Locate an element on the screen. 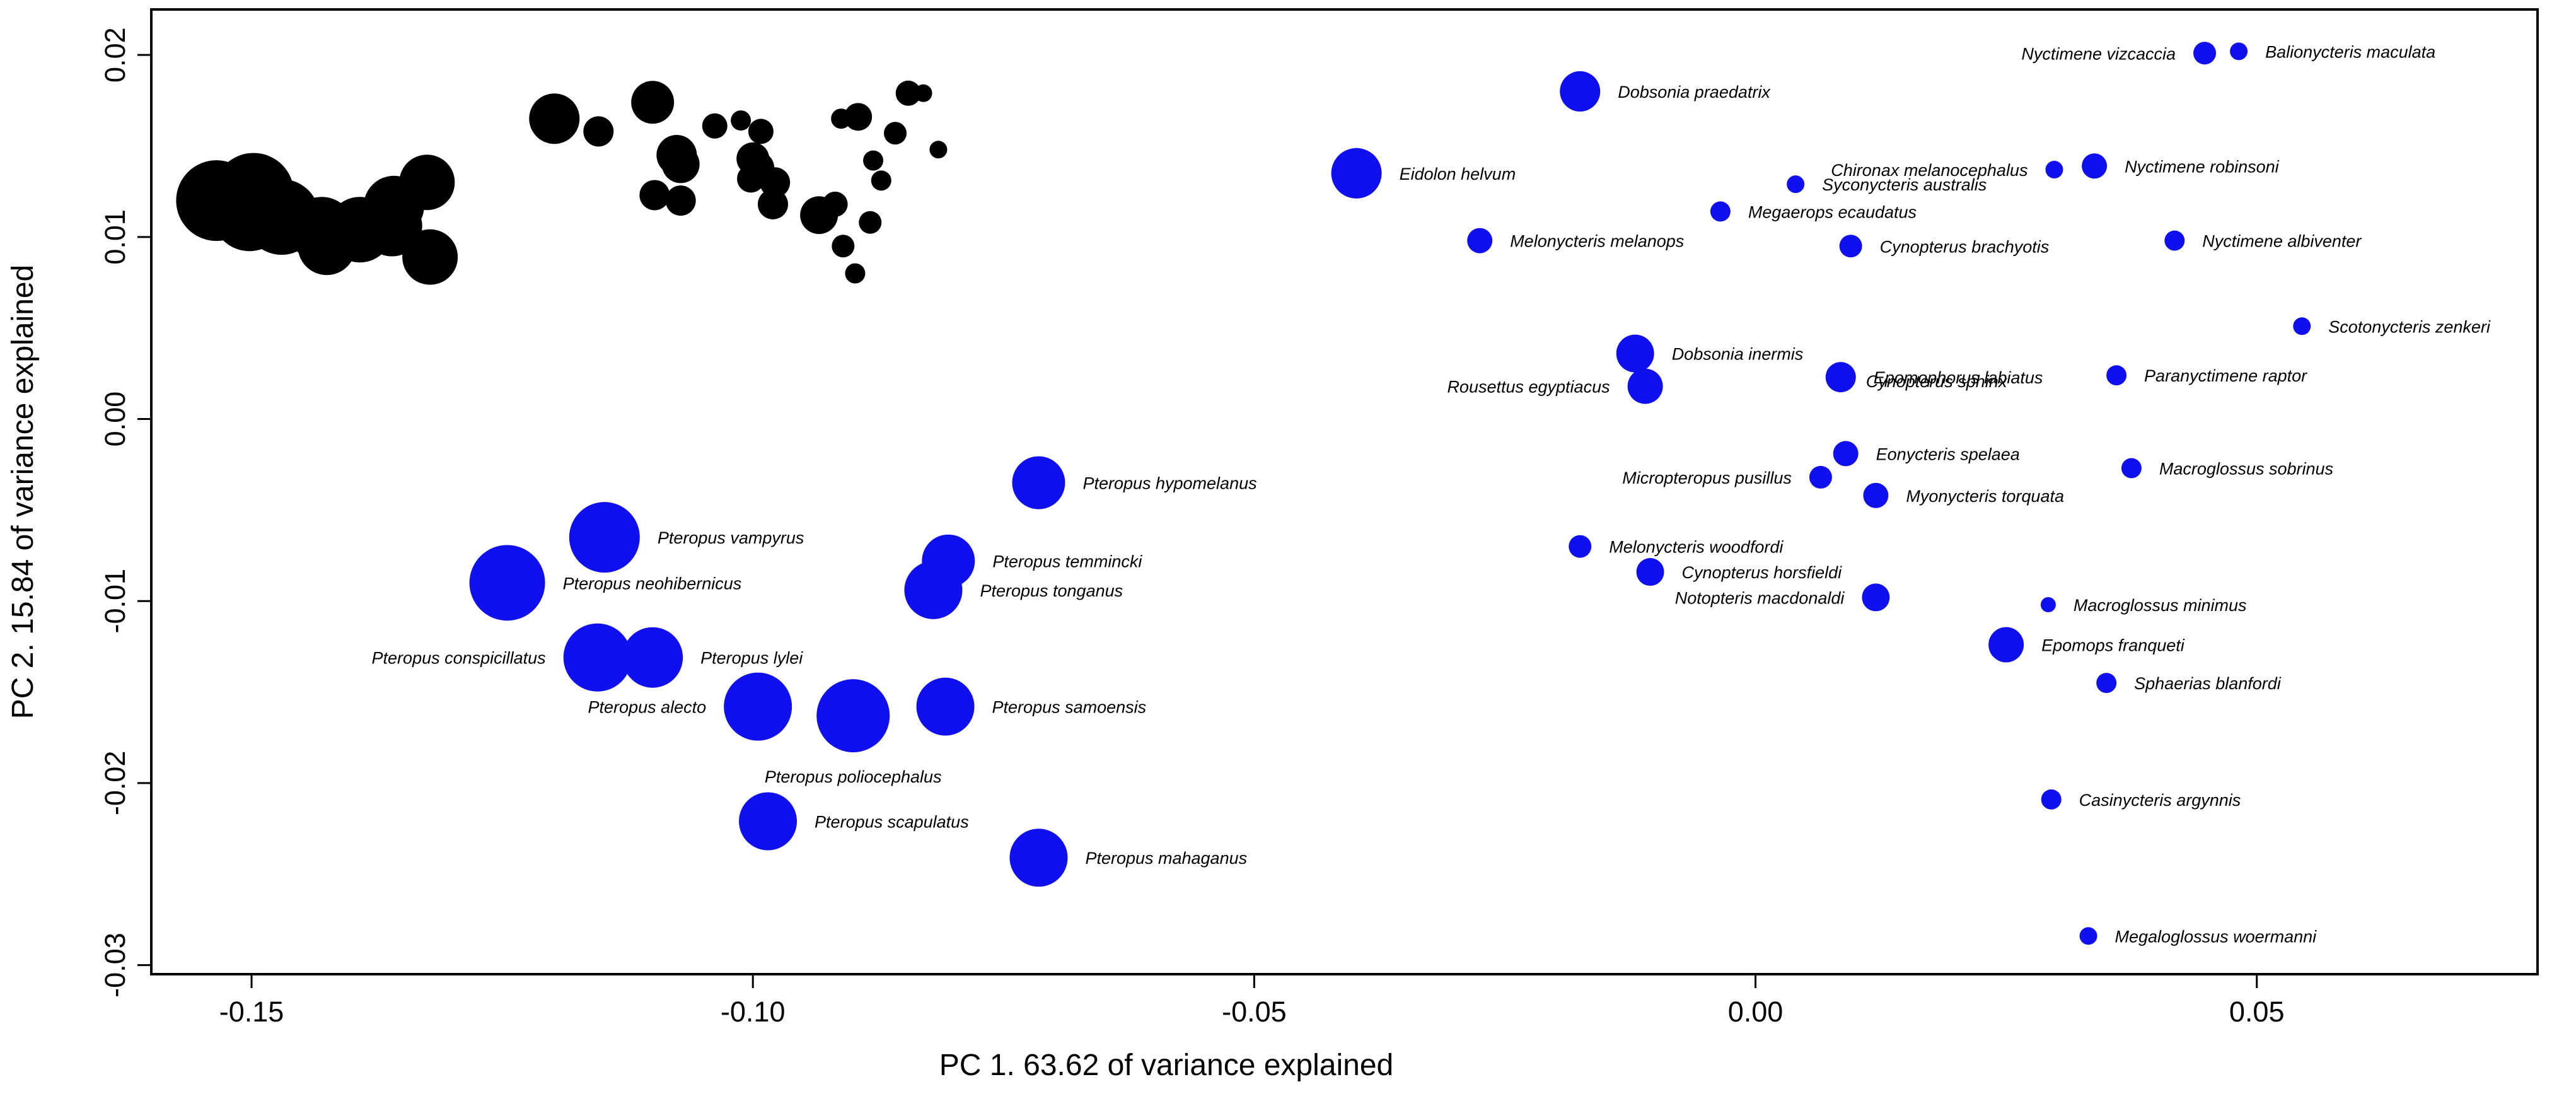 Image resolution: width=2576 pixels, height=1094 pixels. point-label: Cynopterus horsfieldi is located at coordinates (1762, 572).